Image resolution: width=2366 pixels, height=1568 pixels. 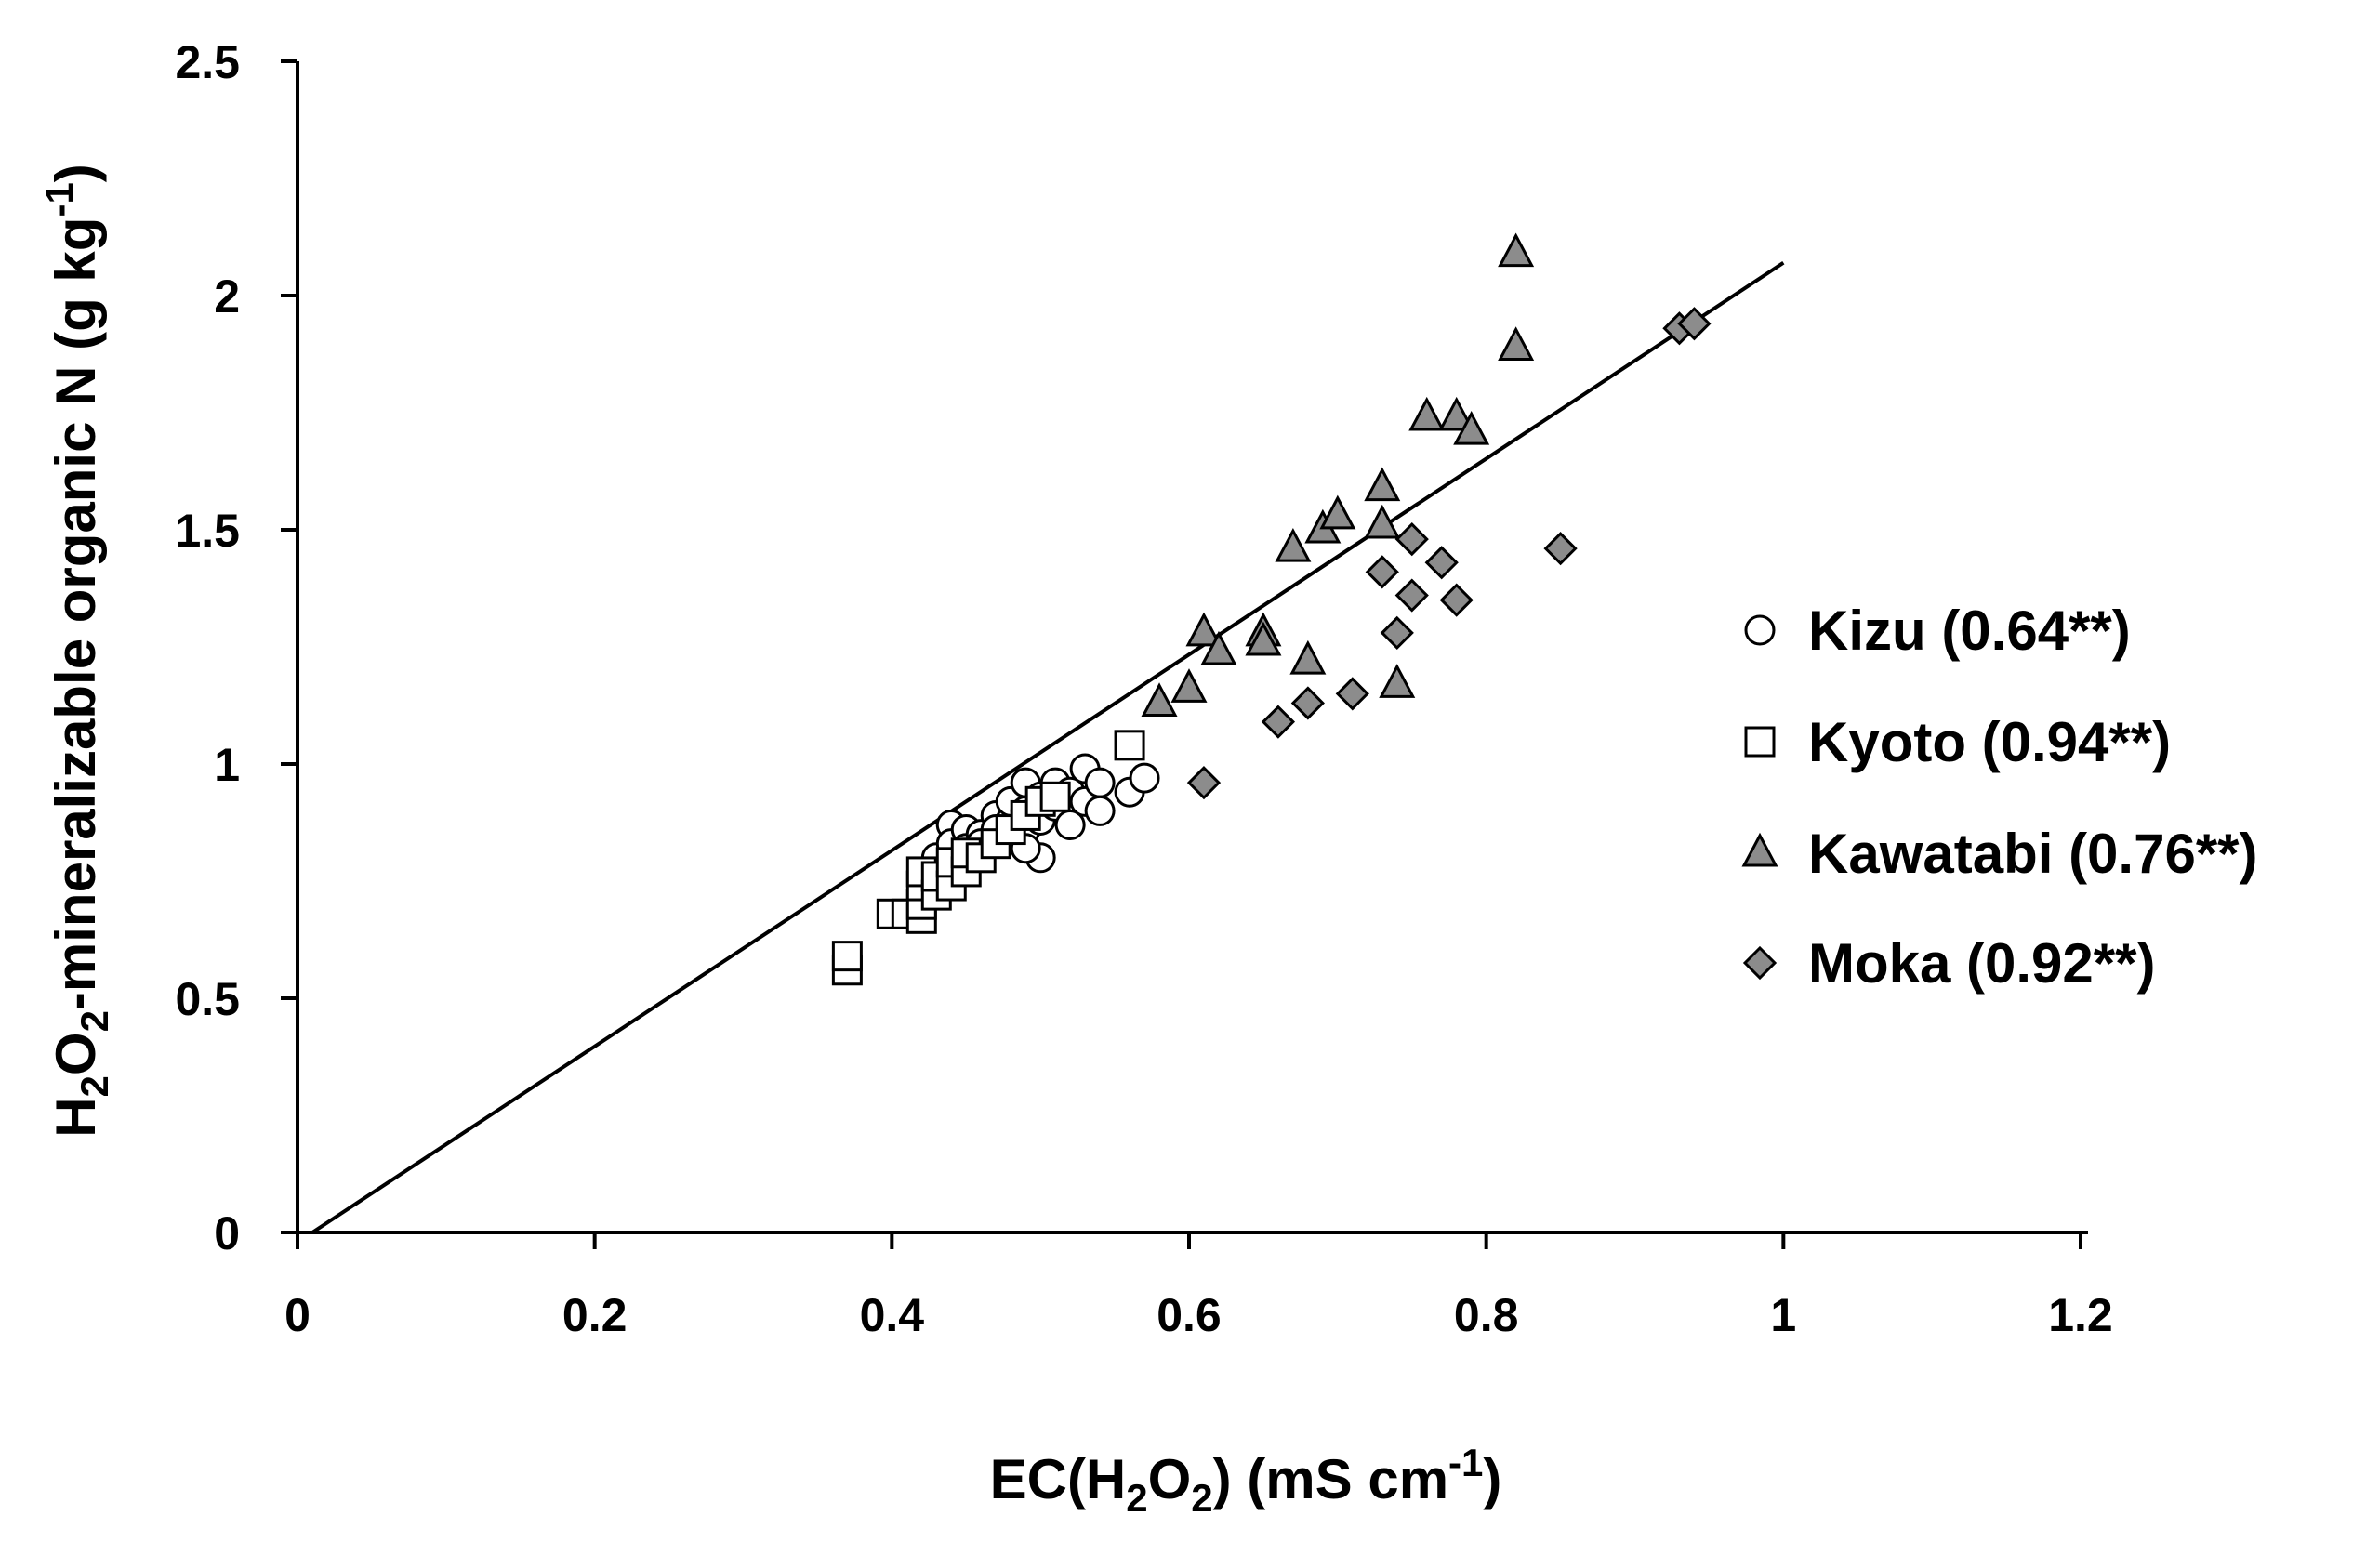 What do you see at coordinates (1989, 742) in the screenshot?
I see `legend-kyoto-label: Kyoto (0.94**)` at bounding box center [1989, 742].